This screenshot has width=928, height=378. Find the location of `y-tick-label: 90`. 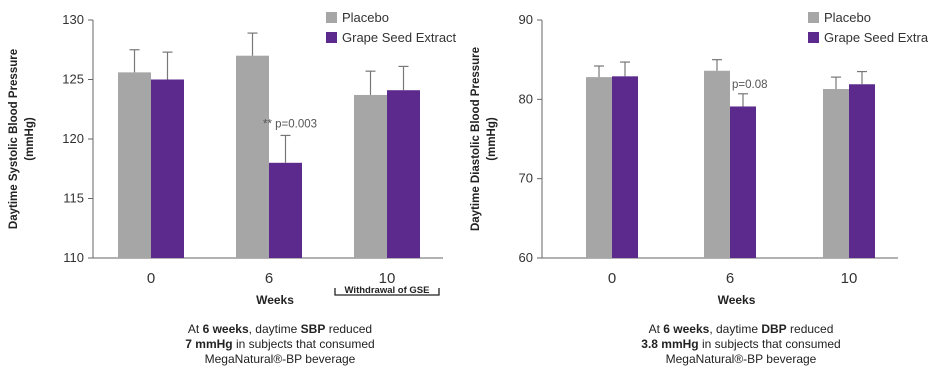

y-tick-label: 90 is located at coordinates (526, 19).